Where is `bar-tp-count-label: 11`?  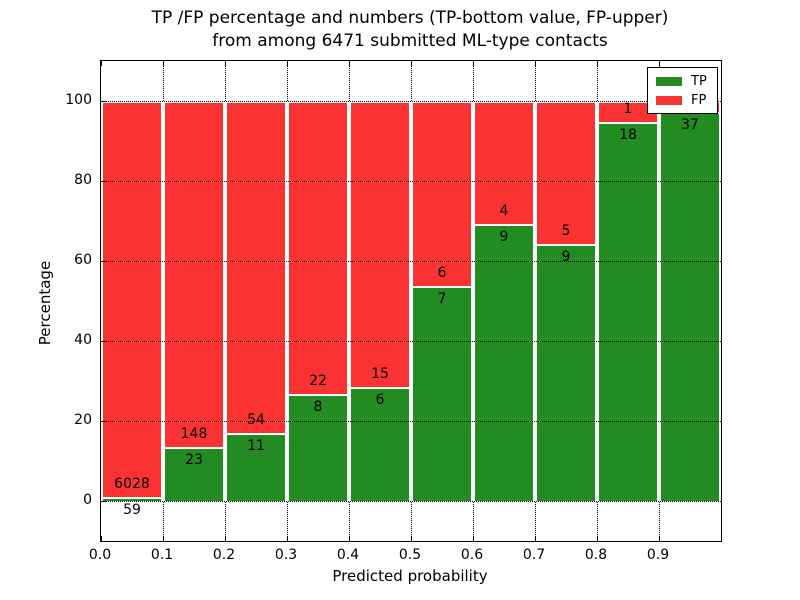 bar-tp-count-label: 11 is located at coordinates (256, 446).